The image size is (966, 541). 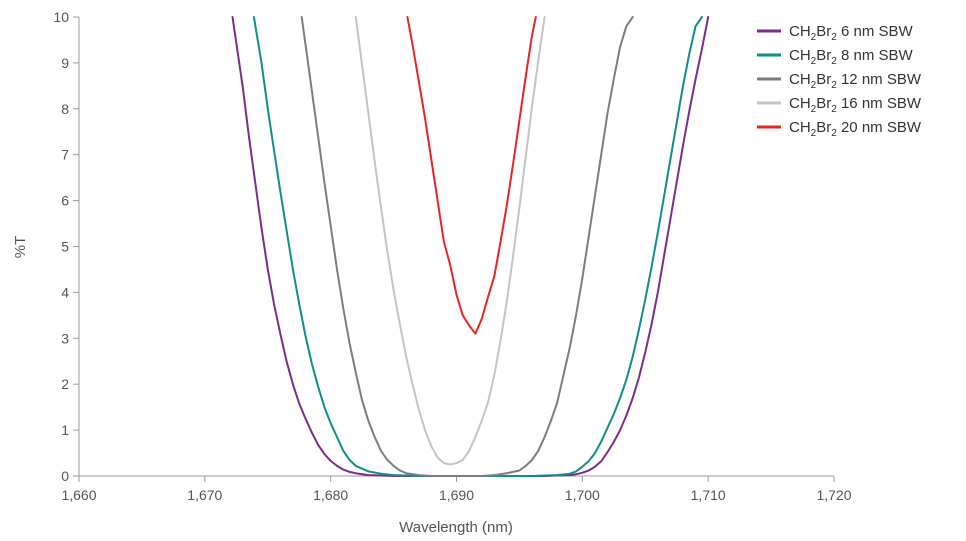 What do you see at coordinates (78, 495) in the screenshot?
I see `x-tick-label: 1,660` at bounding box center [78, 495].